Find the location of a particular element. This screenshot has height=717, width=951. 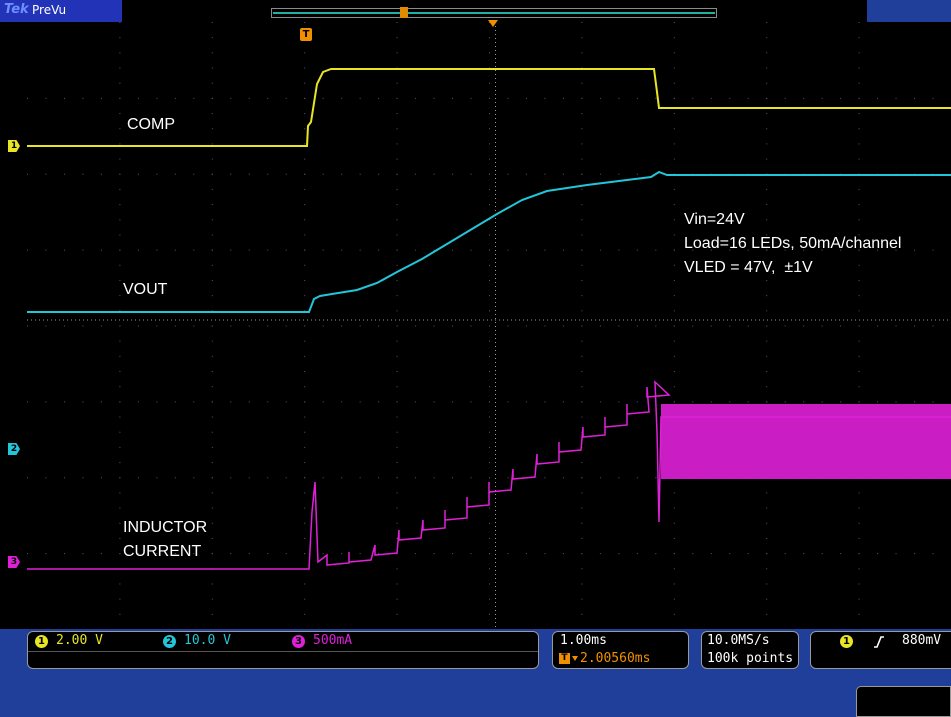

trigger-marker-icon: T is located at coordinates (306, 34).